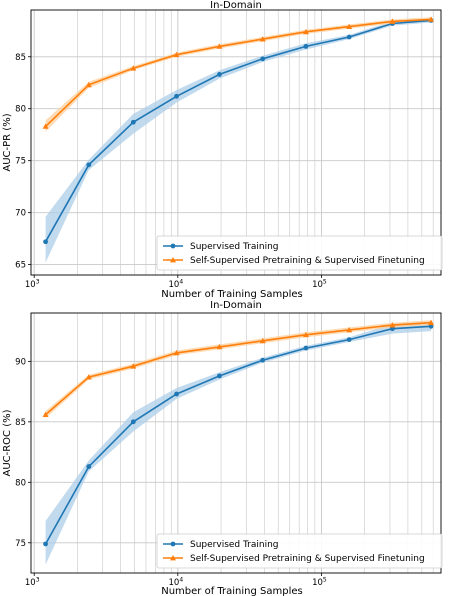 This screenshot has width=449, height=596. I want to click on y-axis-label: AUC-PR (%), so click(7, 142).